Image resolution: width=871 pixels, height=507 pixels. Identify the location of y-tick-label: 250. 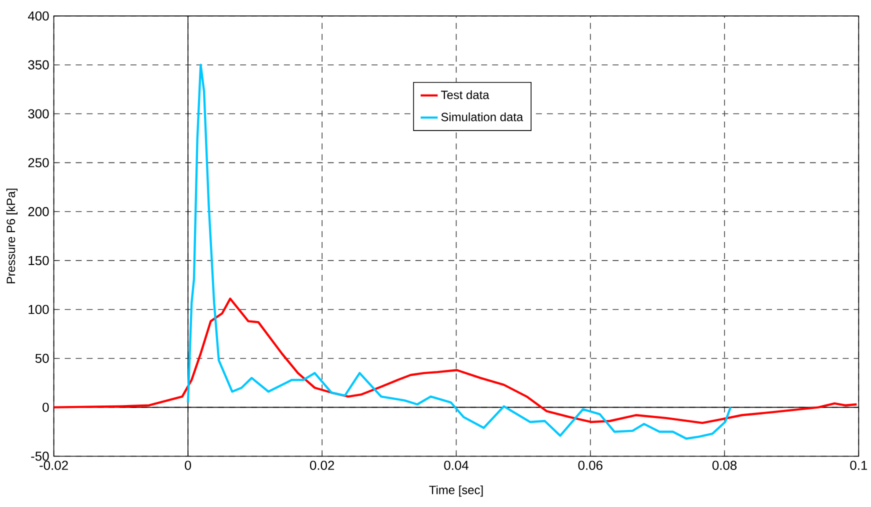
(38, 163).